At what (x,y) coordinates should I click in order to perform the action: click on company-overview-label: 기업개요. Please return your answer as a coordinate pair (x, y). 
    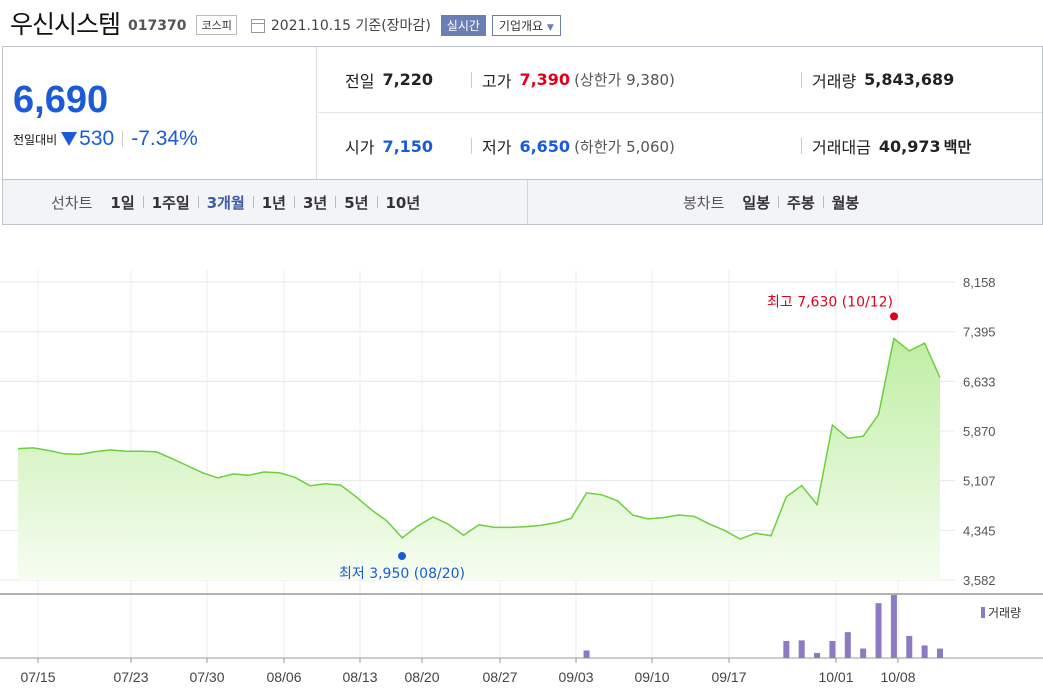
    Looking at the image, I should click on (521, 25).